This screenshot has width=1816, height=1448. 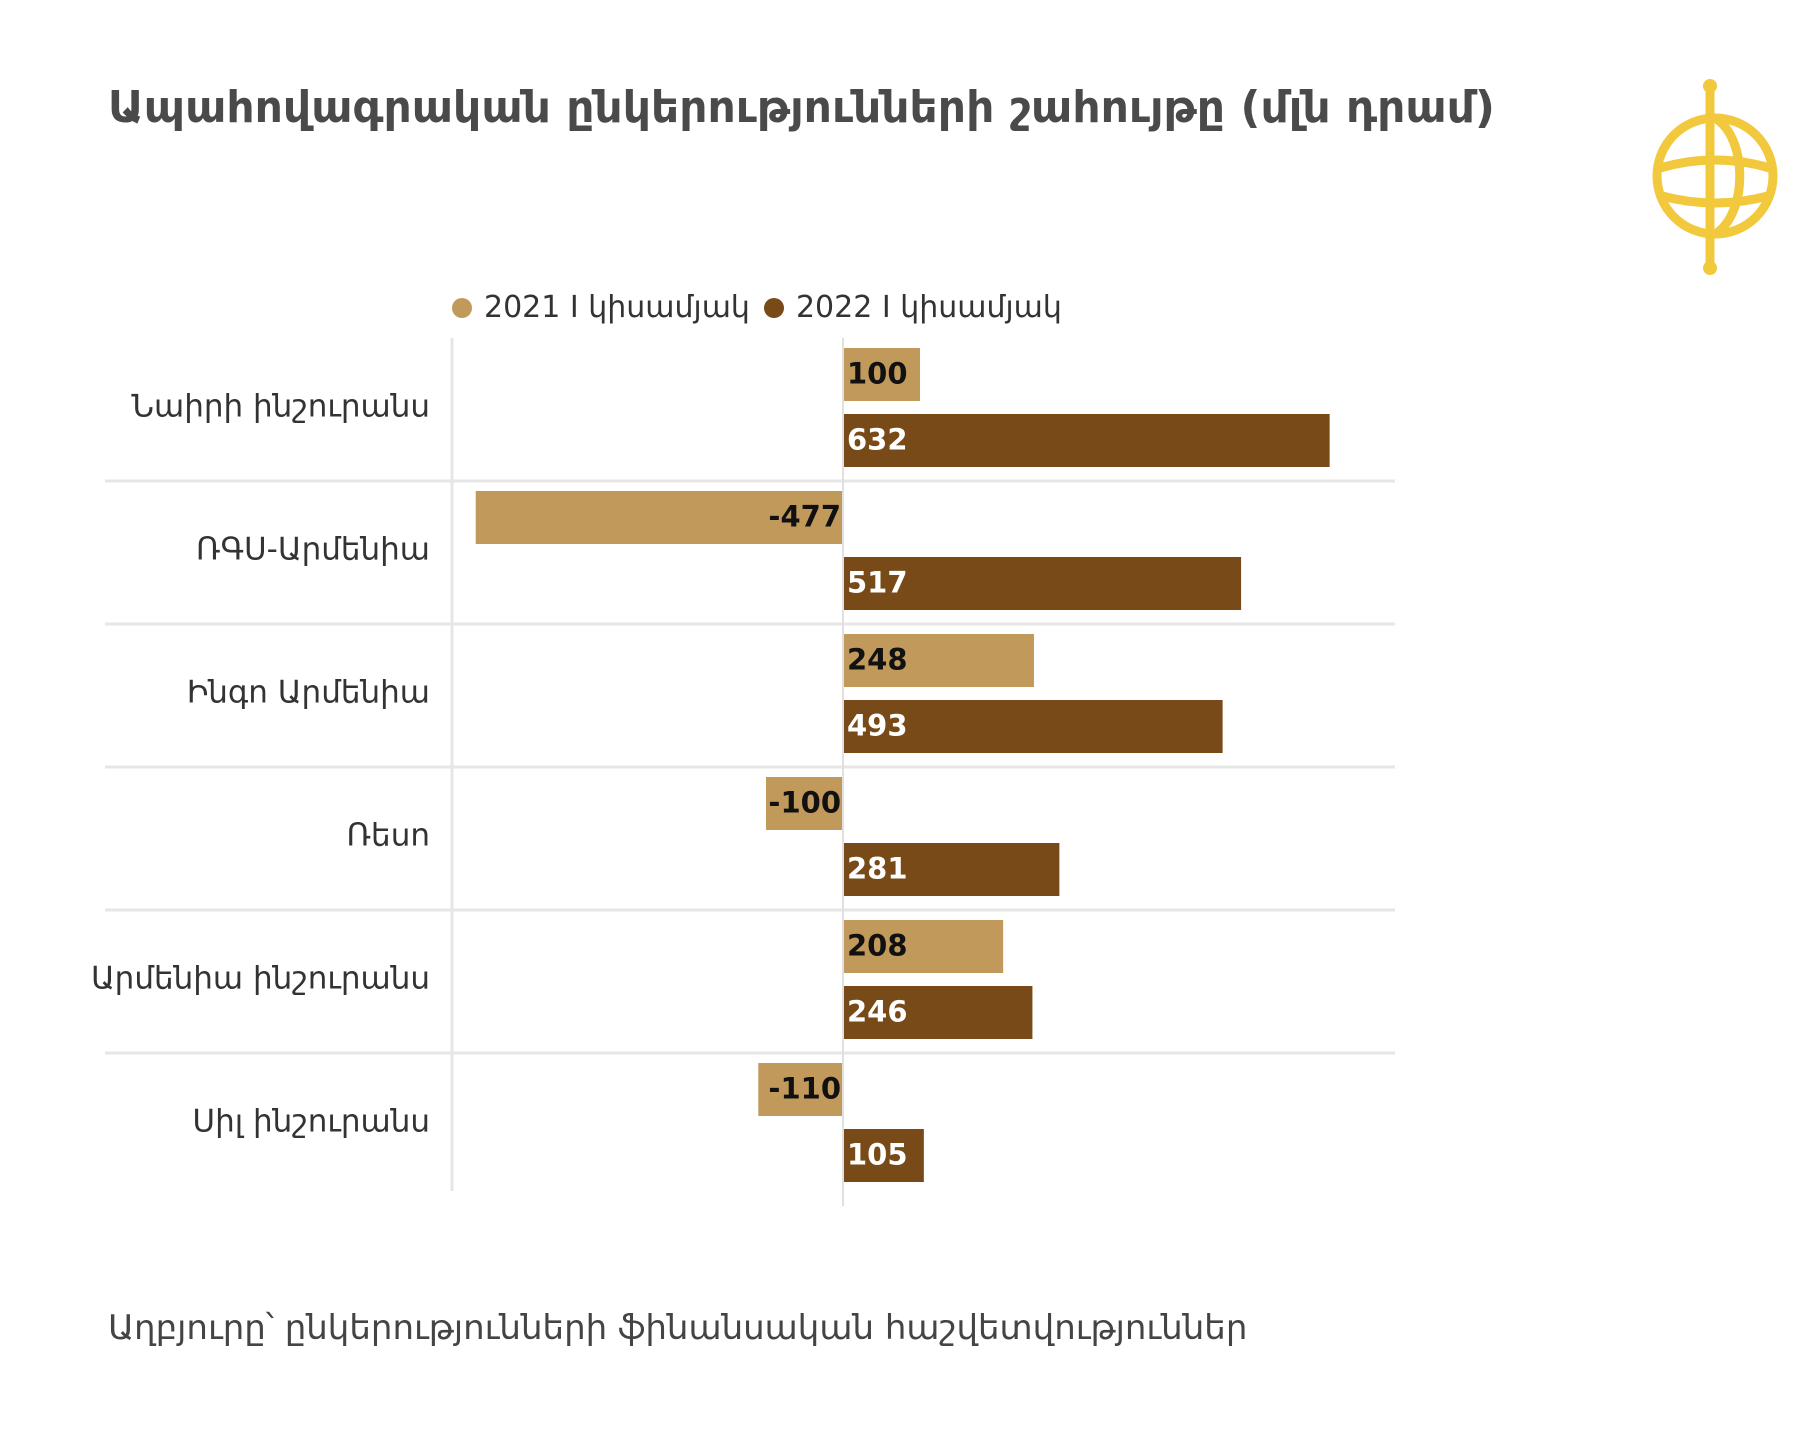 What do you see at coordinates (877, 660) in the screenshot?
I see `data-label: 248` at bounding box center [877, 660].